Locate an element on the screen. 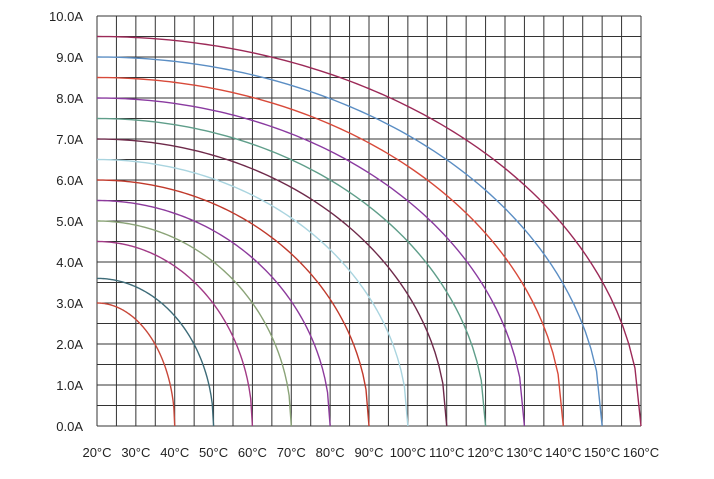 This screenshot has height=479, width=714. y-tick-label: 6.0A is located at coordinates (69, 180).